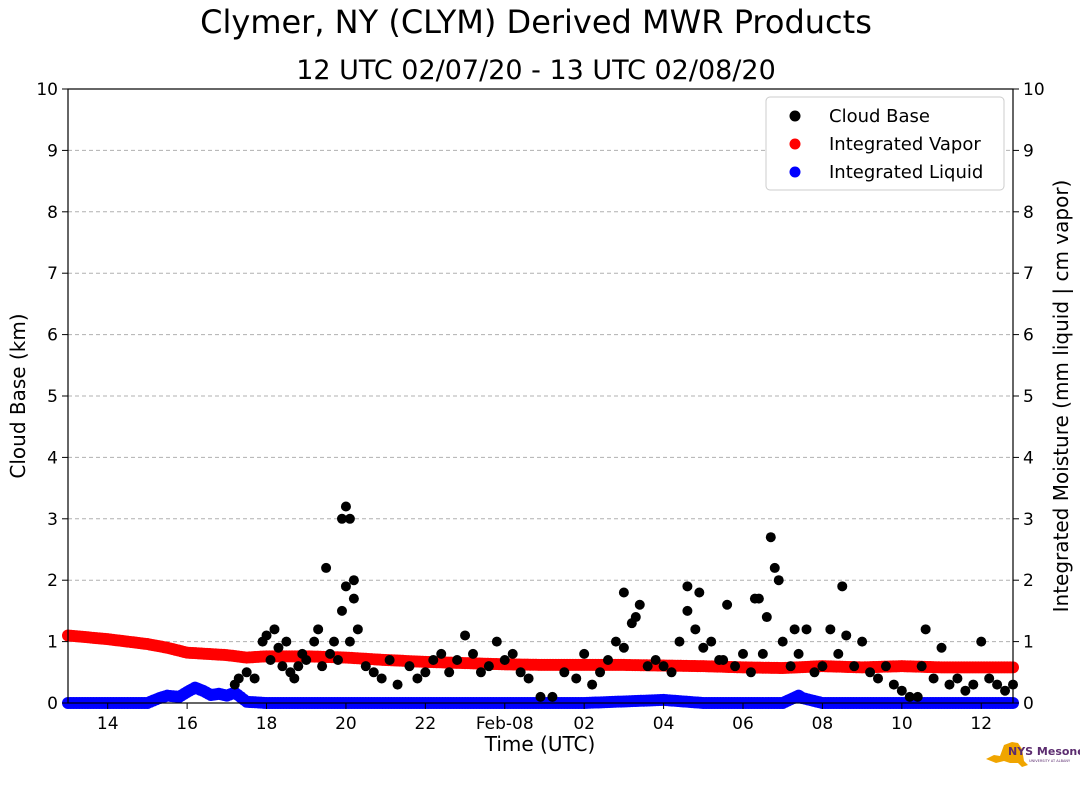 This screenshot has width=1089, height=804. I want to click on y2-tick-label: 7, so click(1028, 274).